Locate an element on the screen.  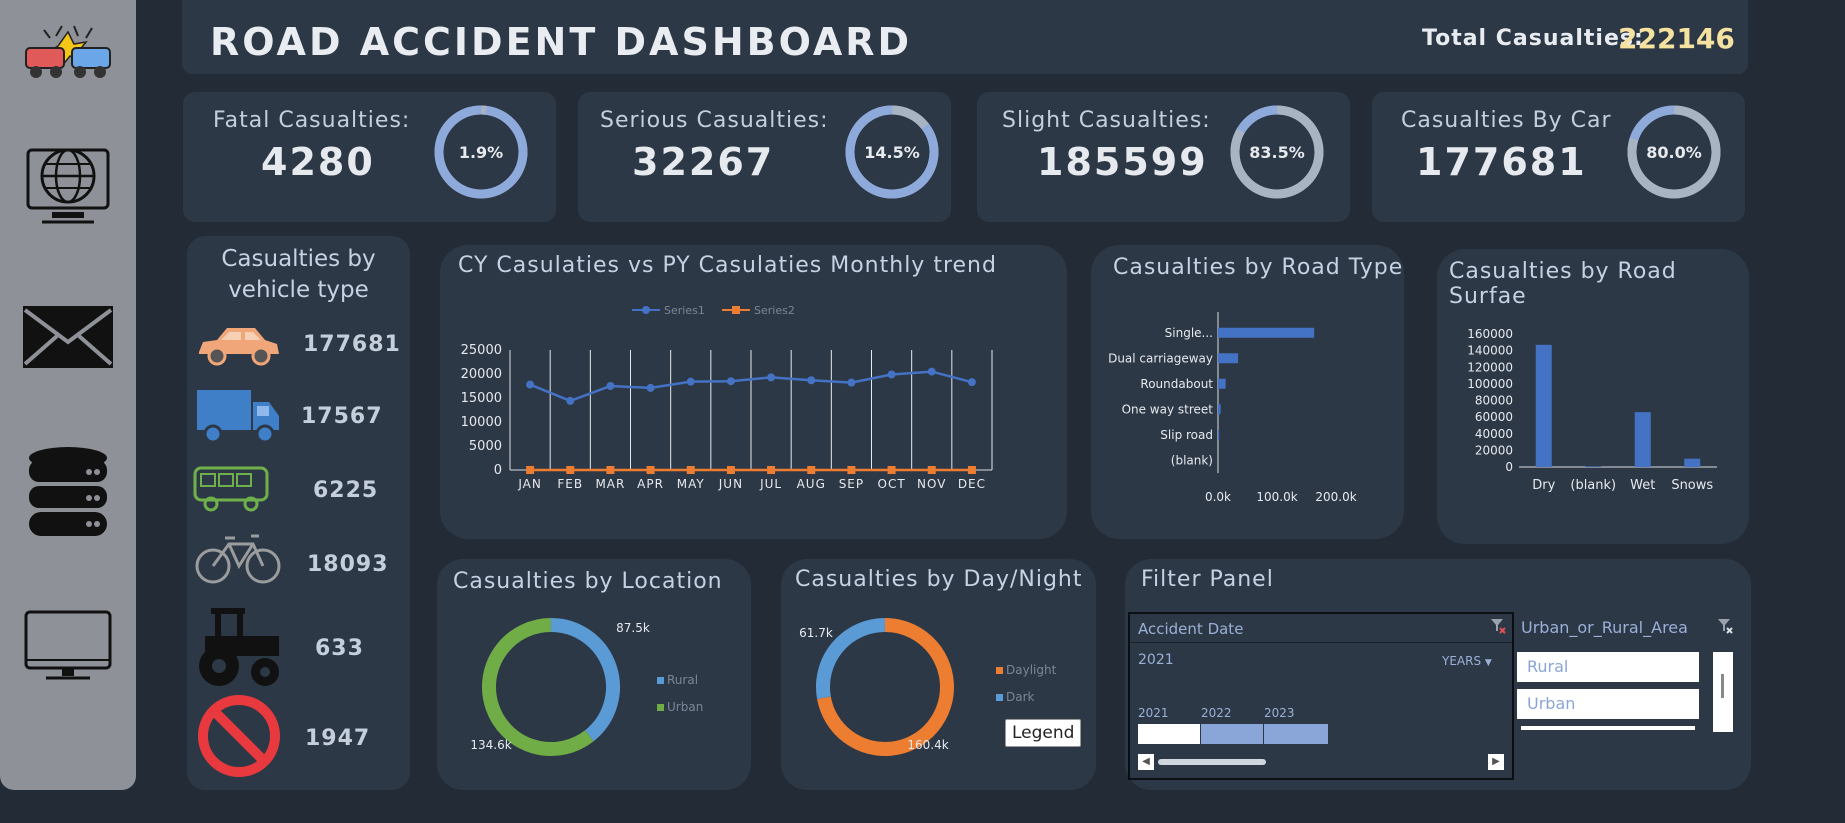
vehicle-title-line2: vehicle type is located at coordinates (298, 290).